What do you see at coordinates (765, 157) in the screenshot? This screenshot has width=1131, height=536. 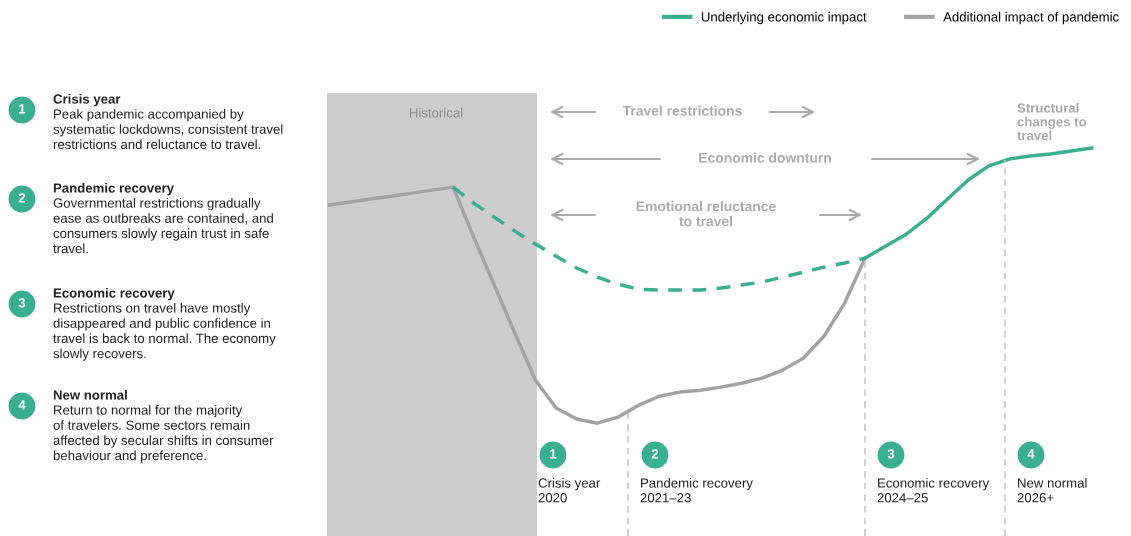 I see `annotation: Economic downturn` at bounding box center [765, 157].